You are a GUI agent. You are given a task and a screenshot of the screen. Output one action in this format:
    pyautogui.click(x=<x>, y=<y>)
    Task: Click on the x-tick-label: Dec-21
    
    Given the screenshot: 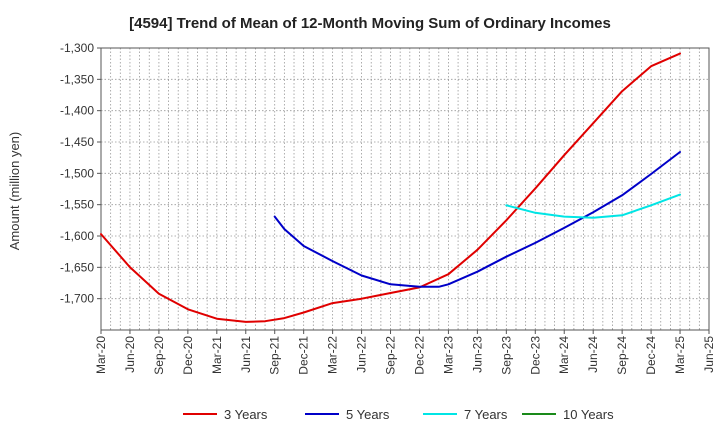 What is the action you would take?
    pyautogui.click(x=304, y=355)
    